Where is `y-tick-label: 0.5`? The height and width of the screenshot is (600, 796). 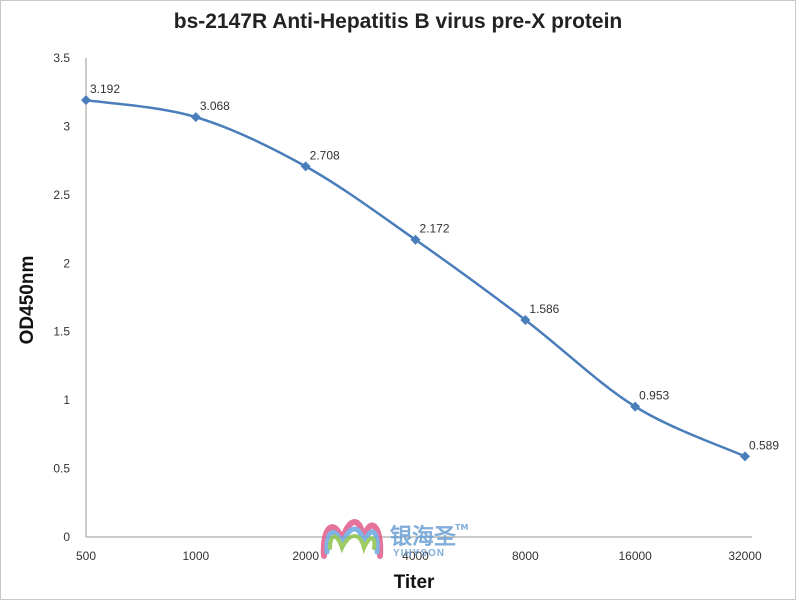
y-tick-label: 0.5 is located at coordinates (61, 469).